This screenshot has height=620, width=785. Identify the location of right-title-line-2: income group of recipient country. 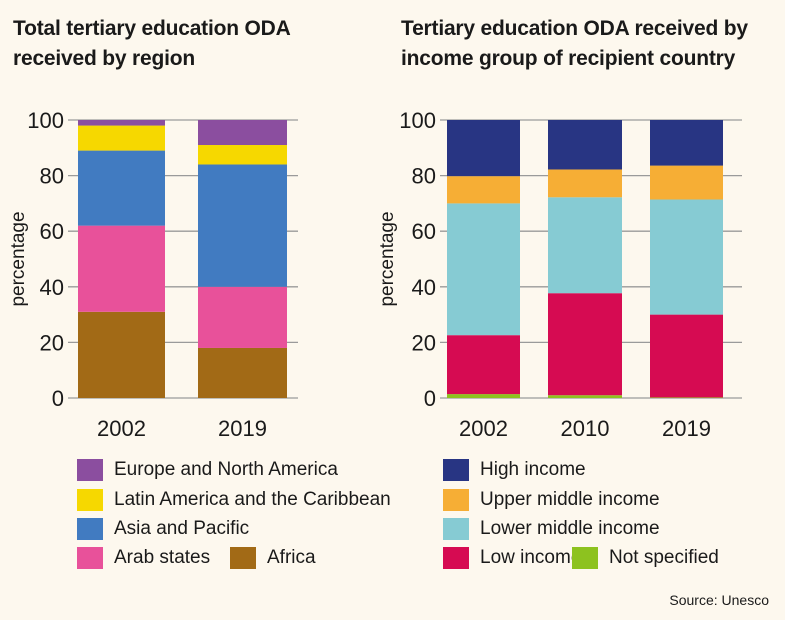
(568, 58).